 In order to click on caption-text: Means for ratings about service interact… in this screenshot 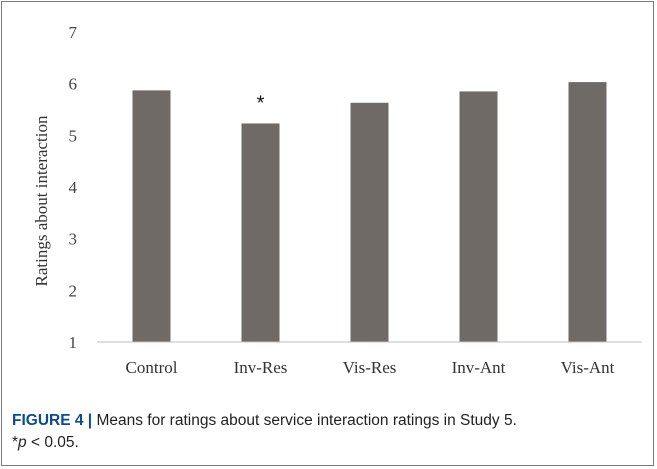, I will do `click(304, 420)`.